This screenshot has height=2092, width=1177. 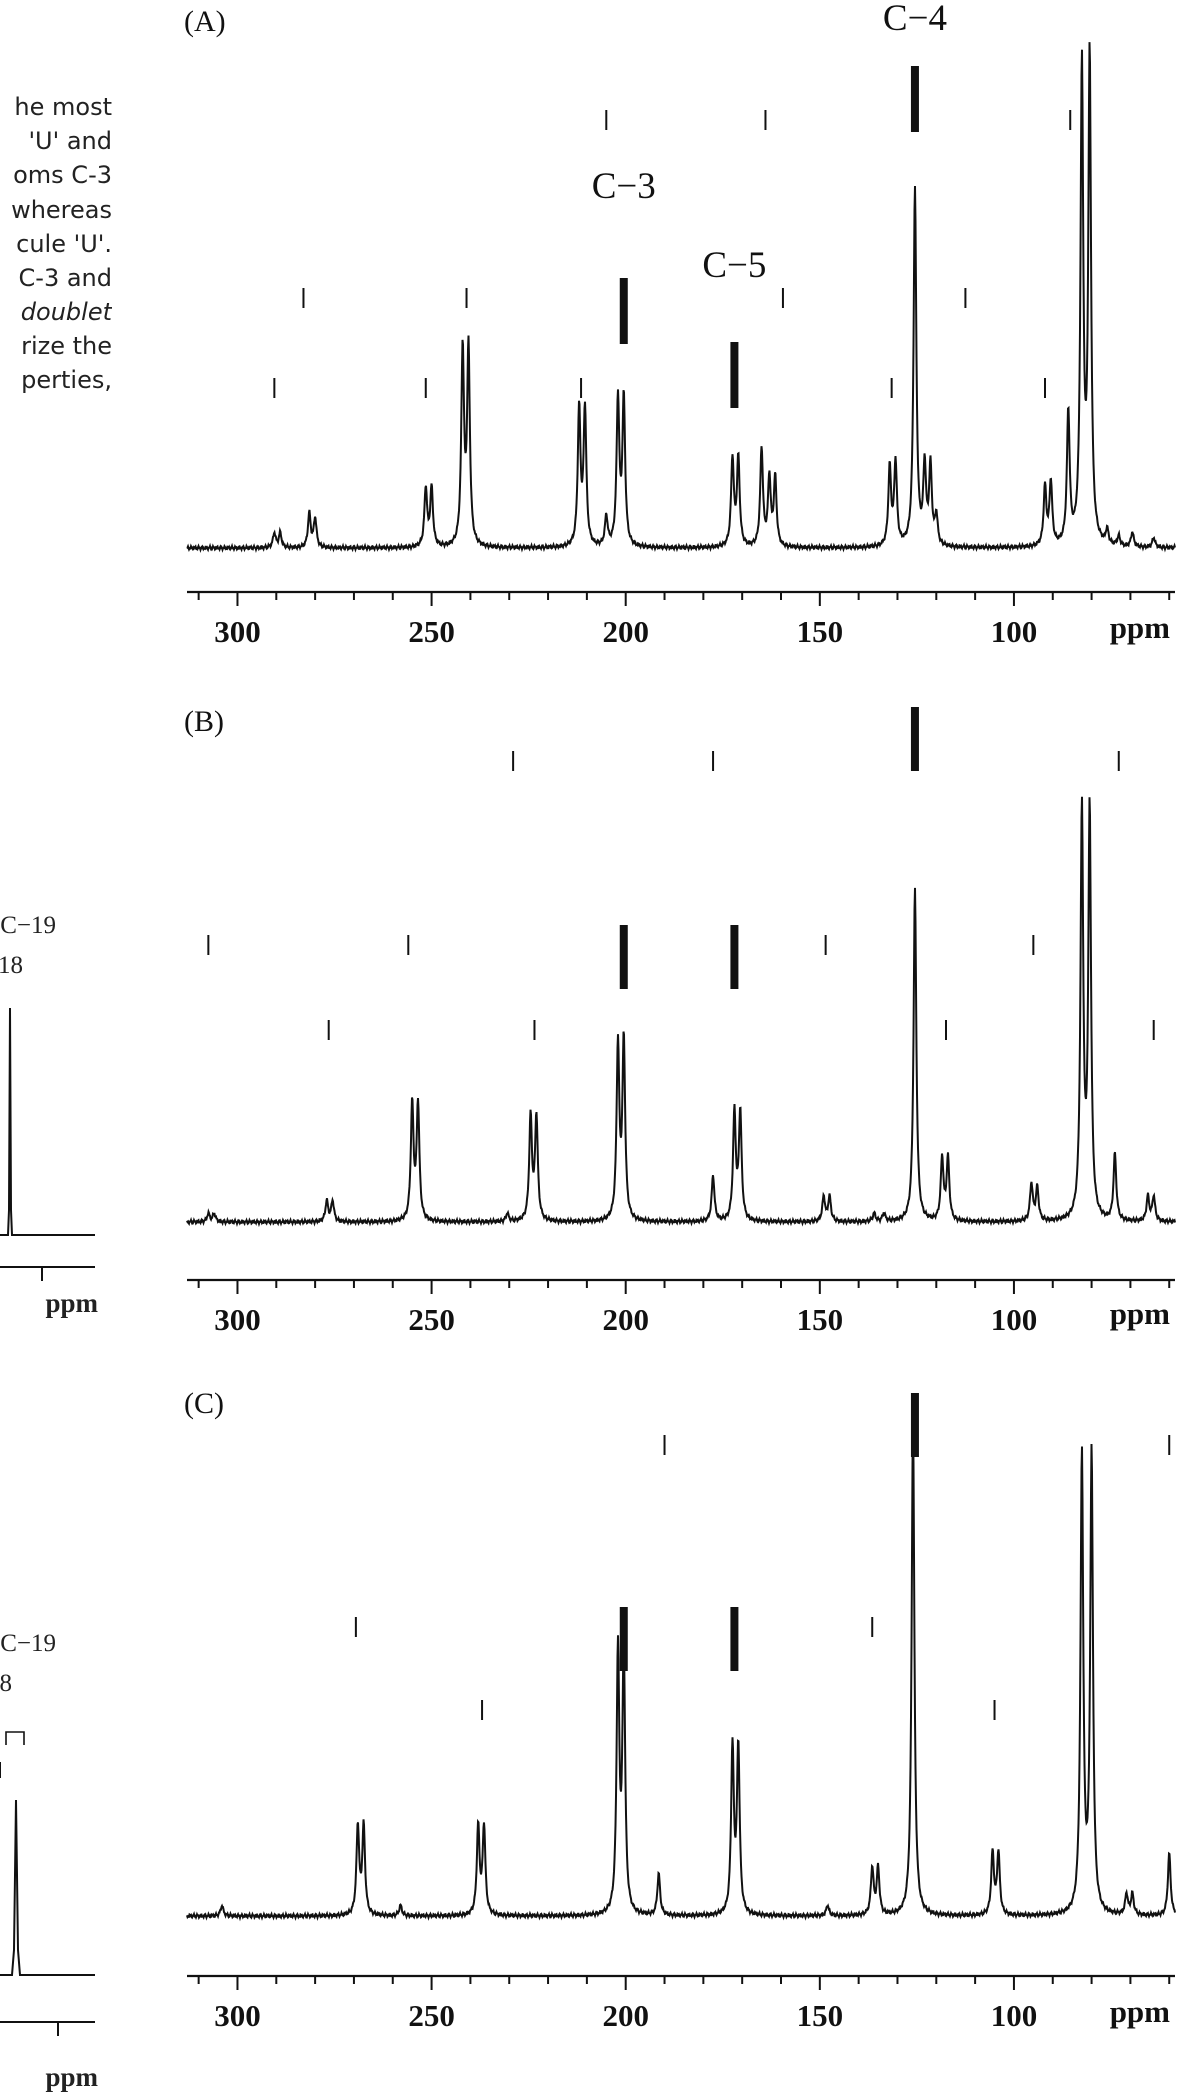 What do you see at coordinates (11, 965) in the screenshot?
I see `frag-1-18: 18` at bounding box center [11, 965].